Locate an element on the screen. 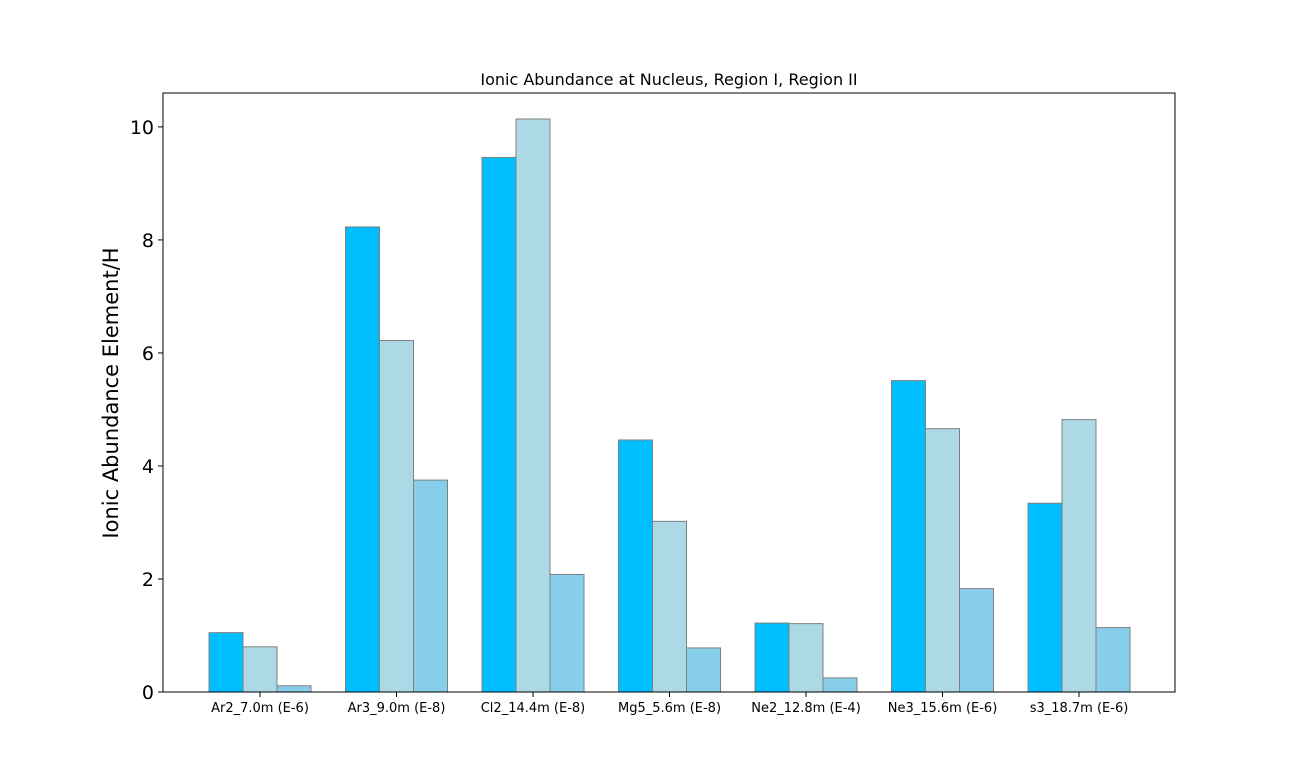  y-tick-label: 2 is located at coordinates (148, 580).